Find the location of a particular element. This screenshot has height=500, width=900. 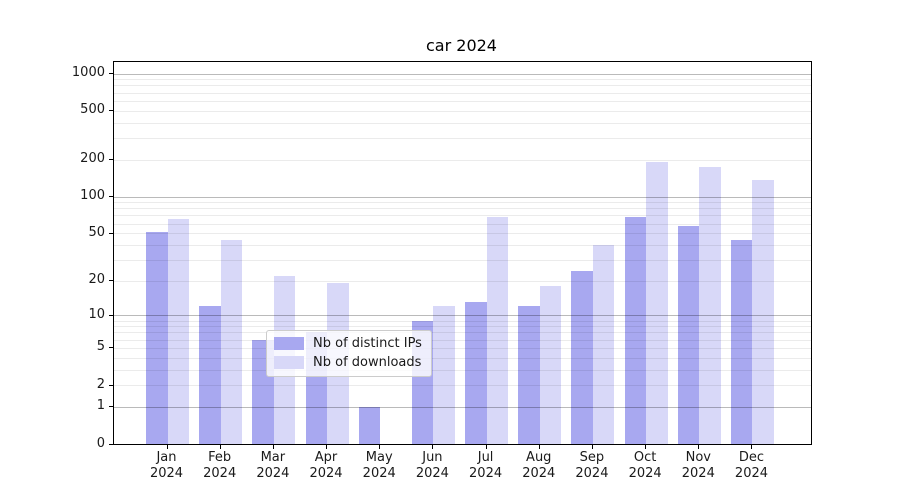

y-tick-label-1000: 1000 is located at coordinates (88, 73).